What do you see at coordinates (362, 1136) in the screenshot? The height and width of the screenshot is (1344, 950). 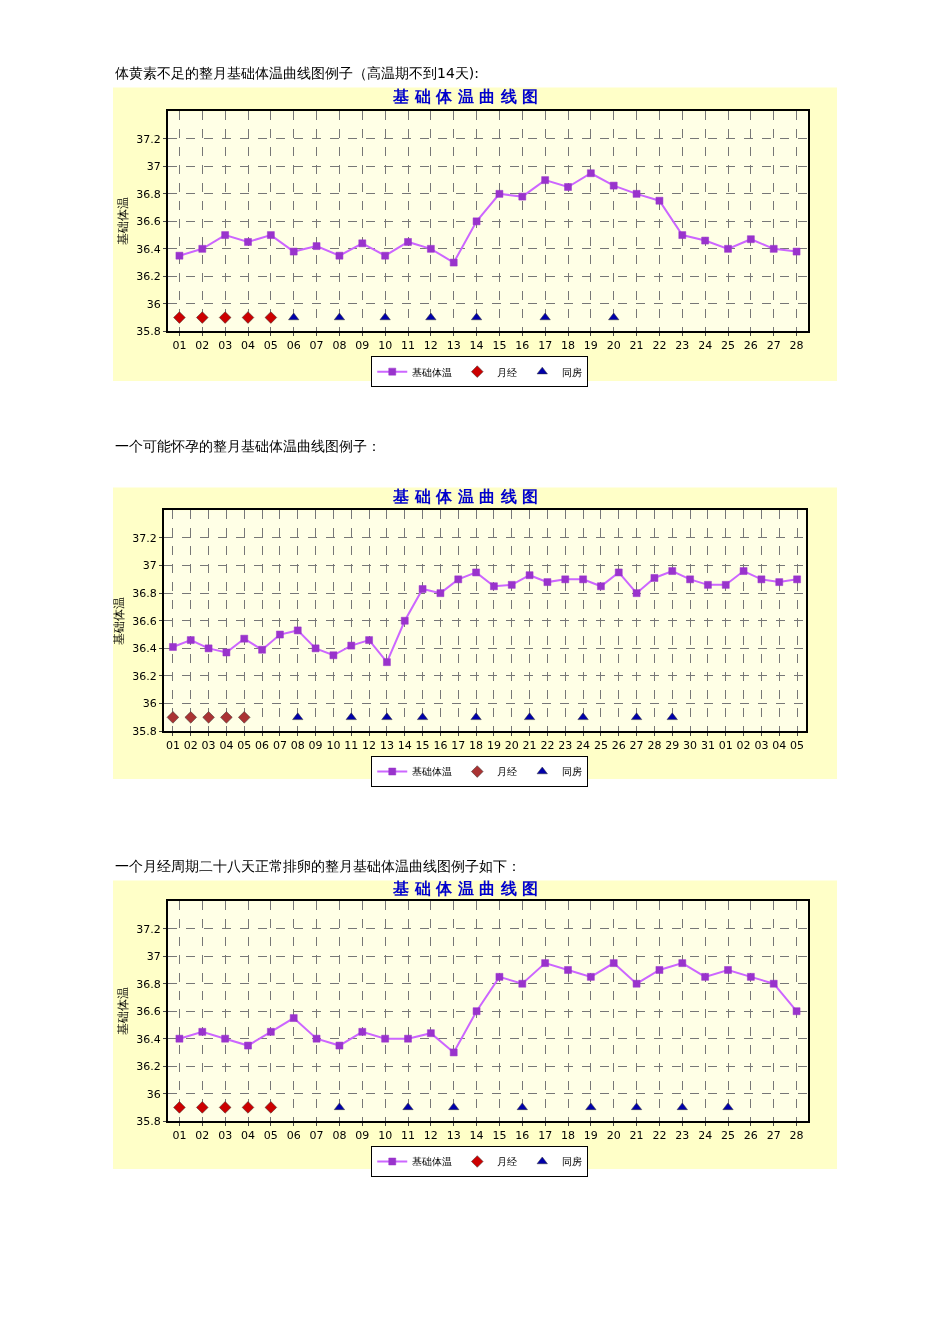 I see `x-tick-label: 09` at bounding box center [362, 1136].